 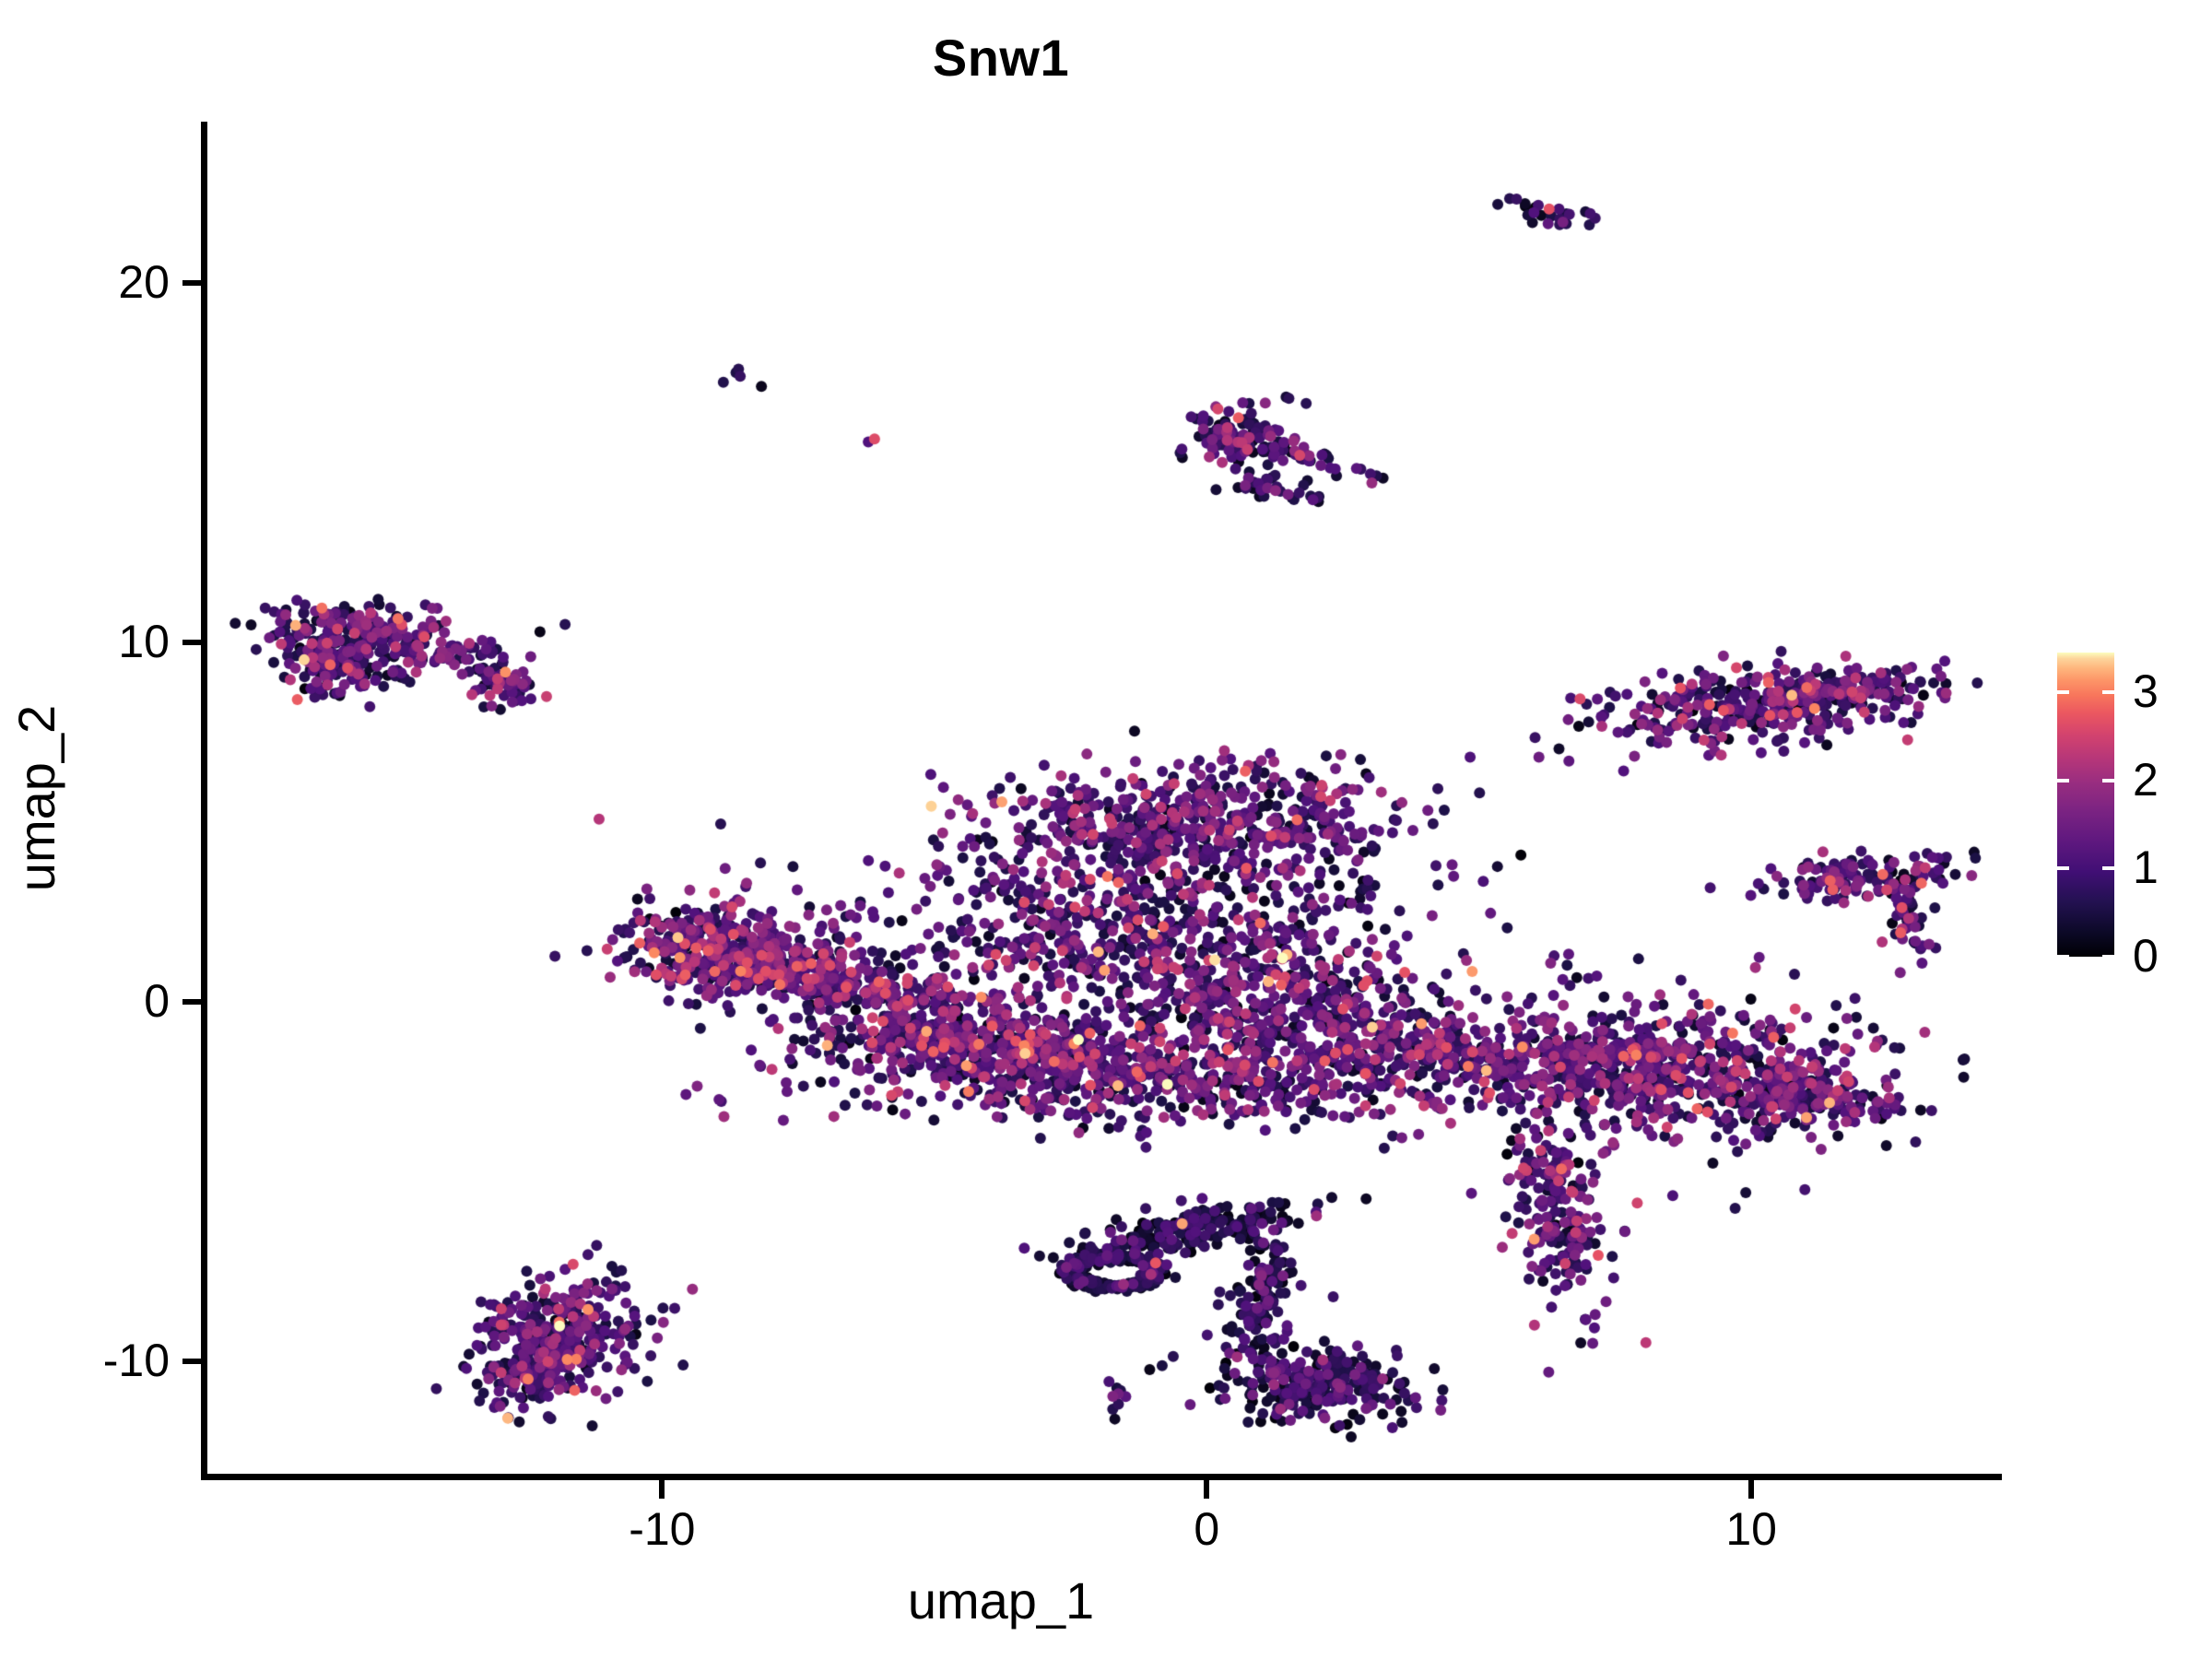 I want to click on y-tick-label: 0, so click(x=157, y=1001).